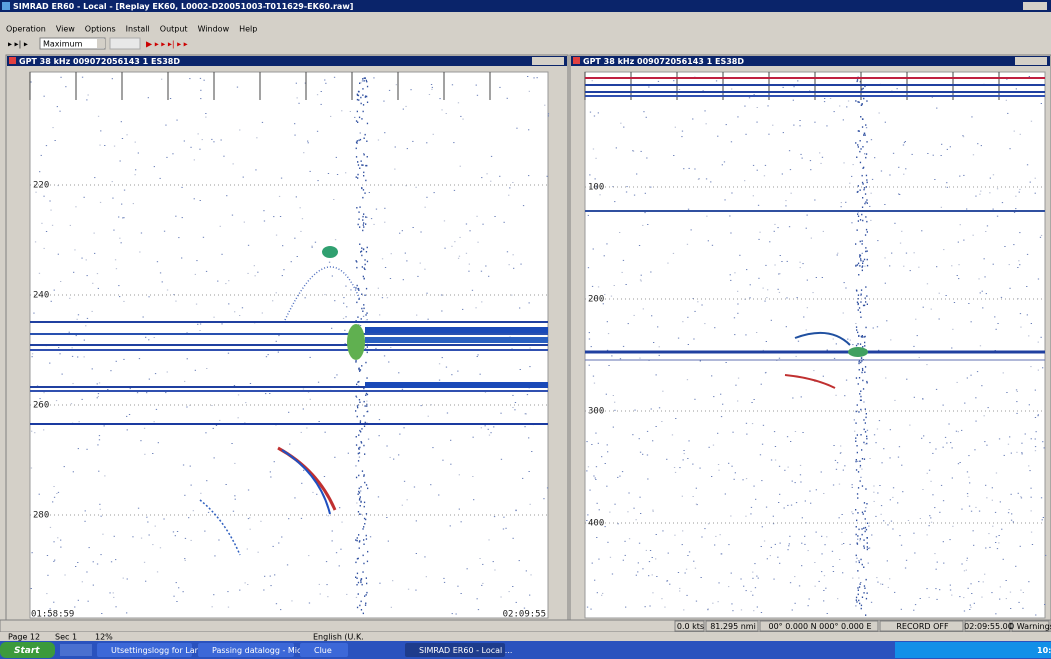 Image resolution: width=1051 pixels, height=659 pixels. Describe the element at coordinates (76, 650) in the screenshot. I see `quick-launch` at that location.